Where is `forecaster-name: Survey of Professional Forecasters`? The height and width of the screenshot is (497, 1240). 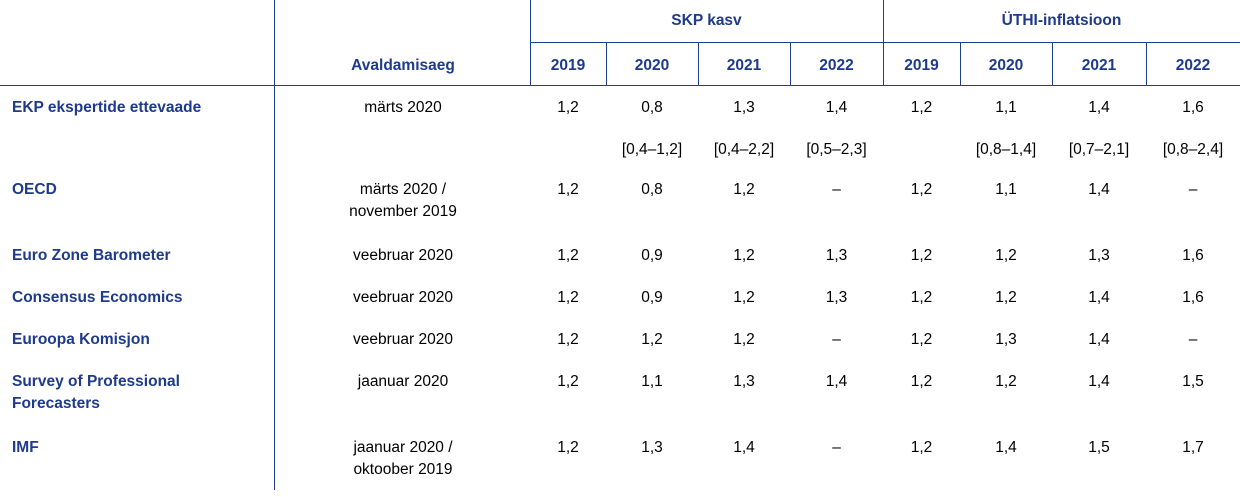 forecaster-name: Survey of Professional Forecasters is located at coordinates (96, 392).